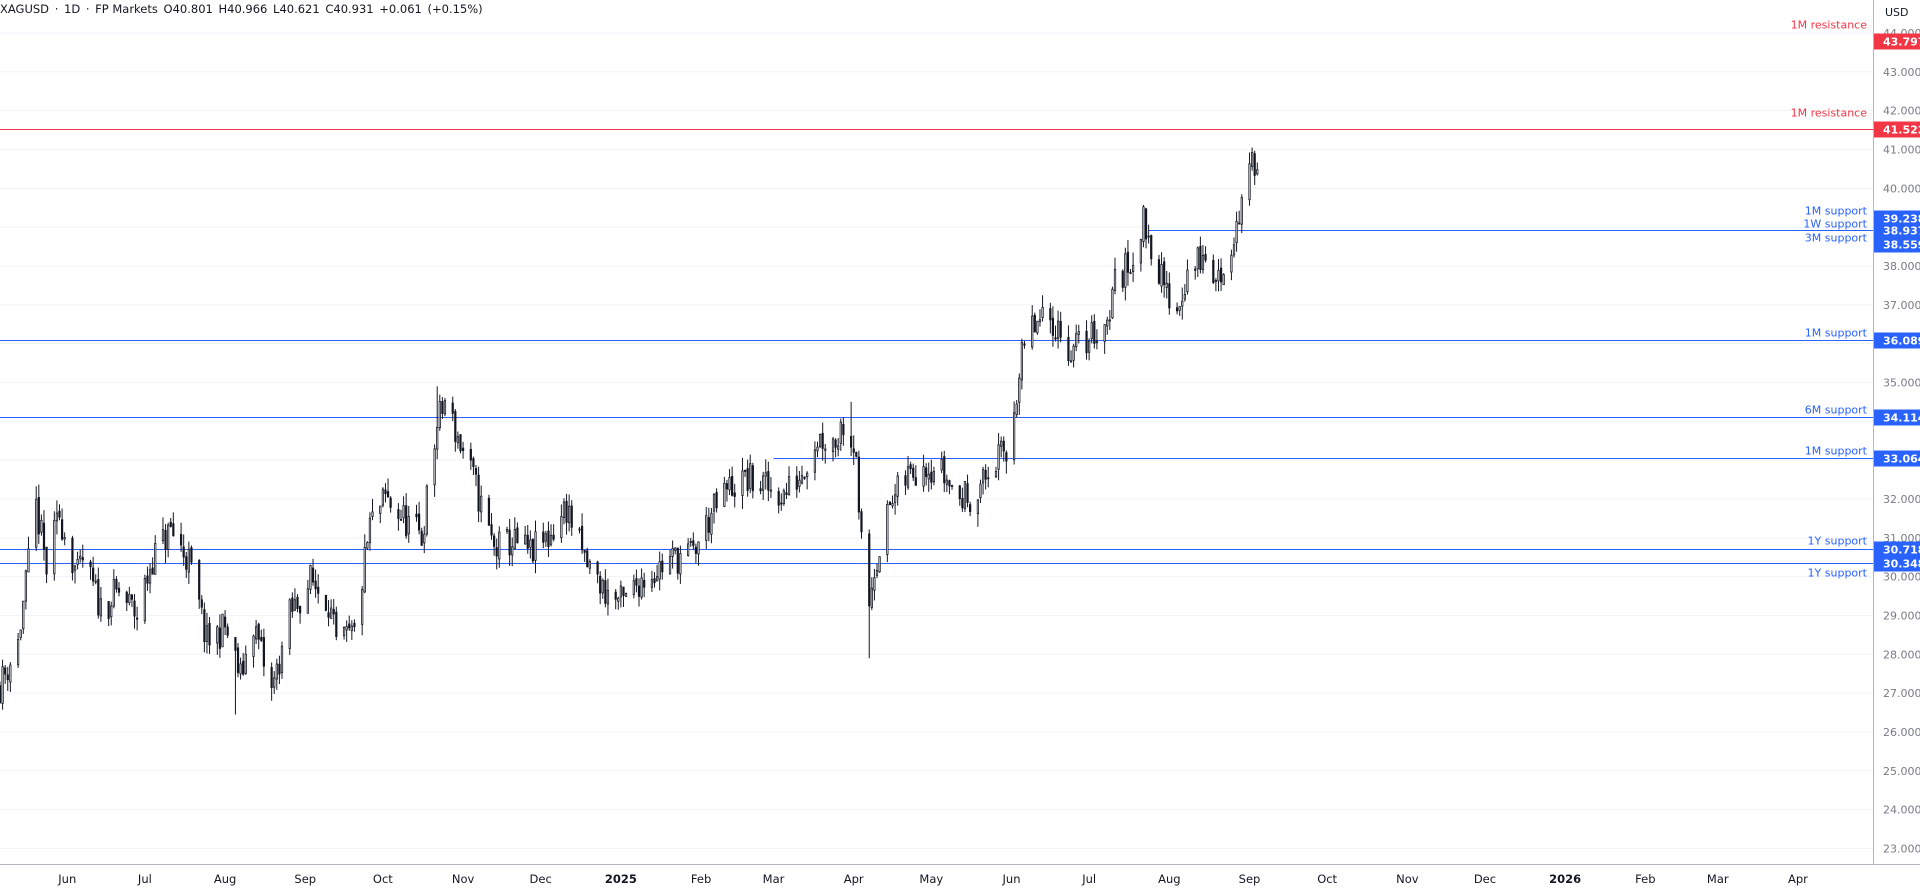  I want to click on x-tick-label: Apr, so click(1798, 879).